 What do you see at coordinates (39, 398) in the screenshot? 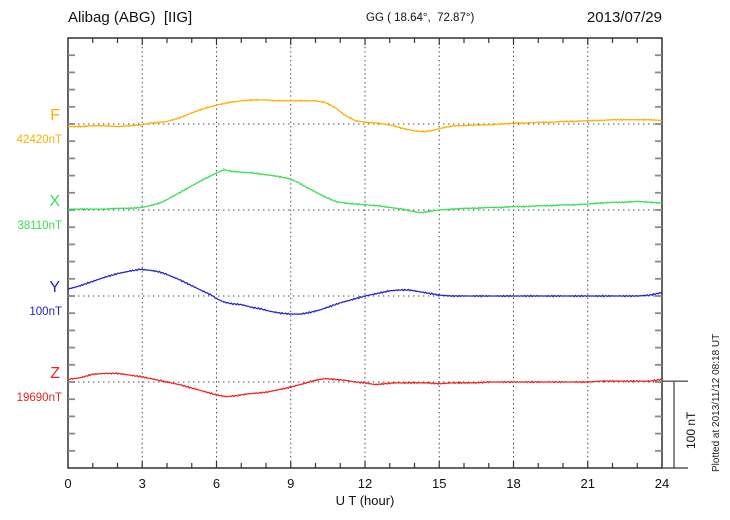
I see `component-baseline-Z: 19690nT` at bounding box center [39, 398].